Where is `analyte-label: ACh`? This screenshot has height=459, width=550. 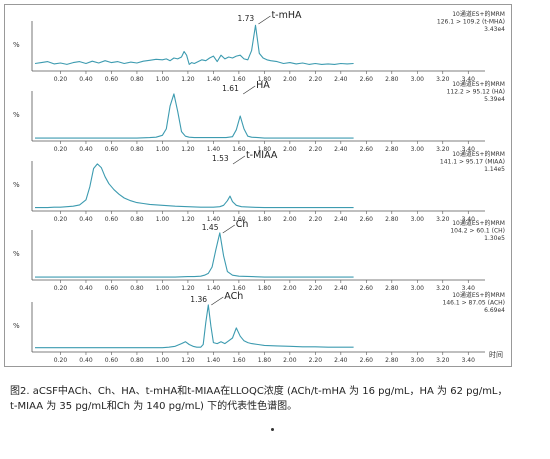 analyte-label: ACh is located at coordinates (233, 296).